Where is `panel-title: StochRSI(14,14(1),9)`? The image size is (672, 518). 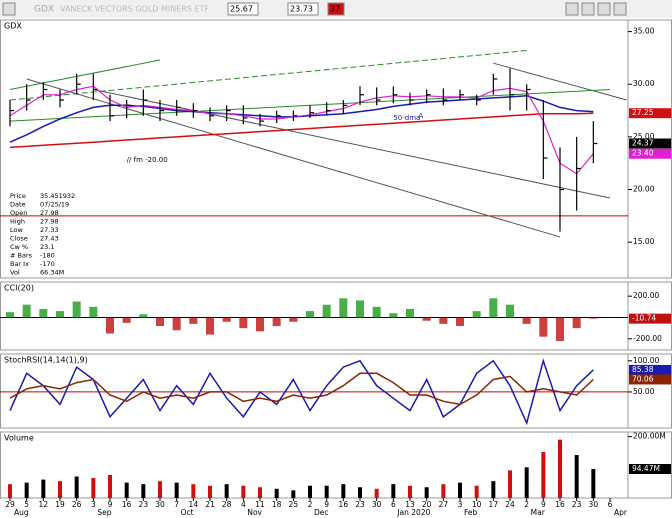 panel-title: StochRSI(14,14(1),9) is located at coordinates (46, 360).